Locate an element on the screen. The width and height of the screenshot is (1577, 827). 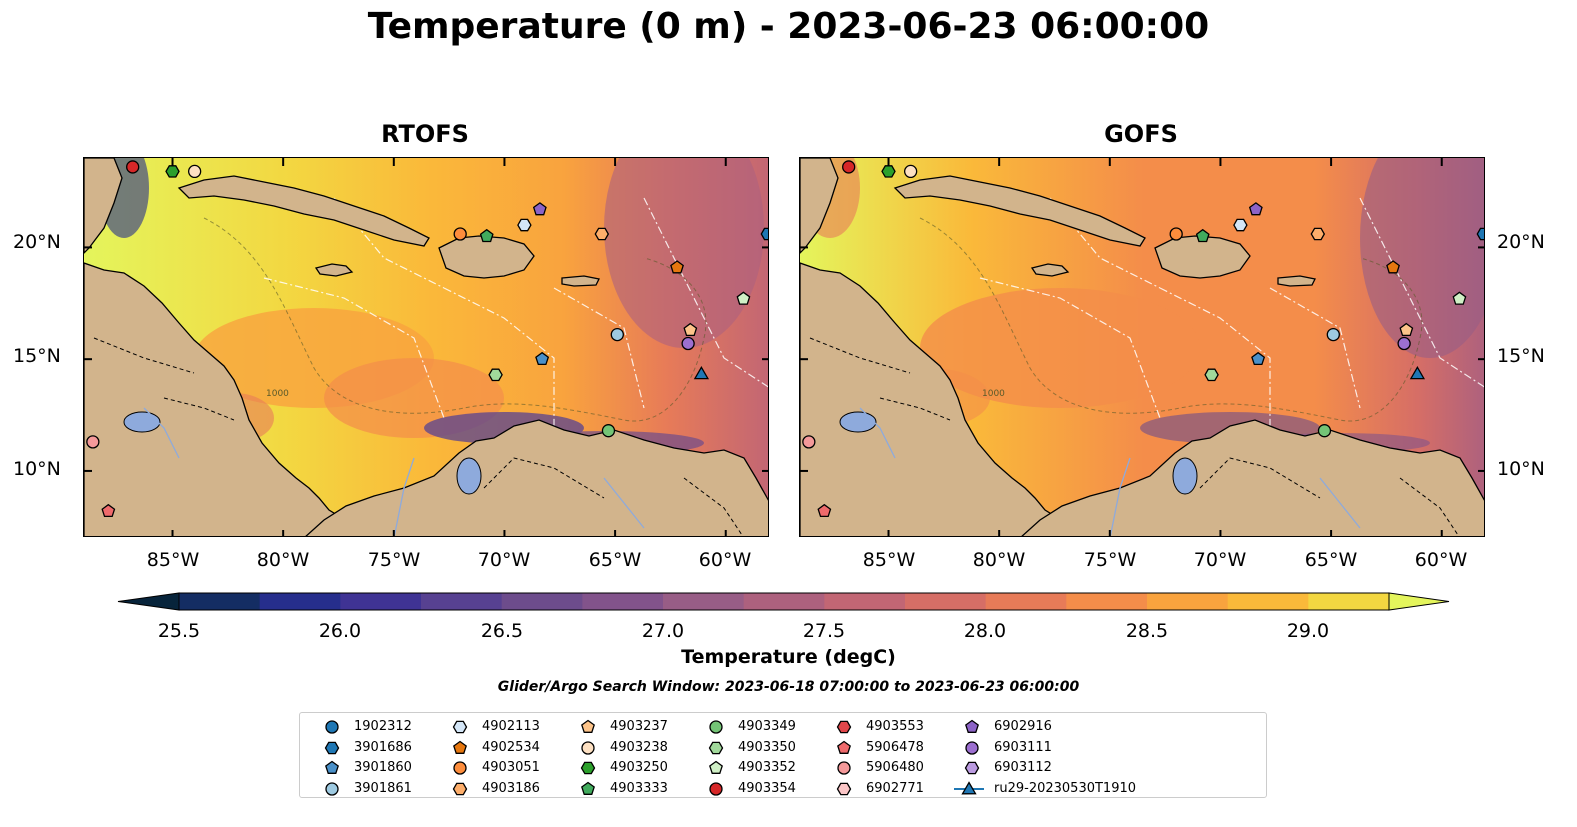
lake is located at coordinates (142, 422).